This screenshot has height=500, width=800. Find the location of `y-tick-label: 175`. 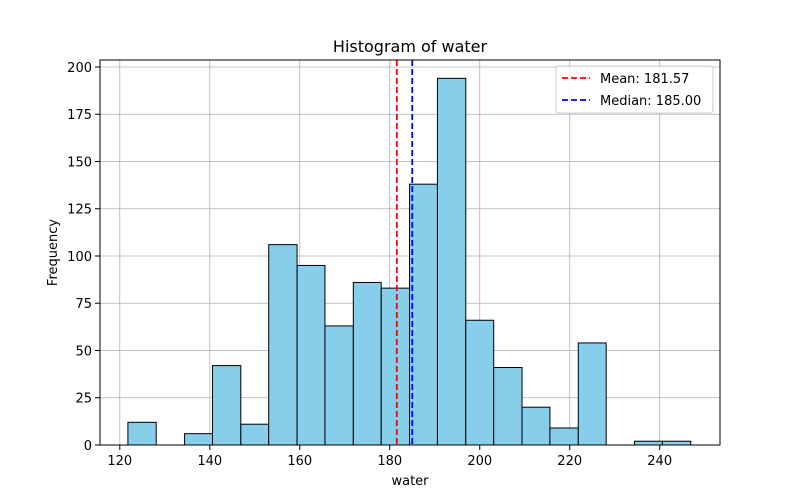

y-tick-label: 175 is located at coordinates (79, 115).